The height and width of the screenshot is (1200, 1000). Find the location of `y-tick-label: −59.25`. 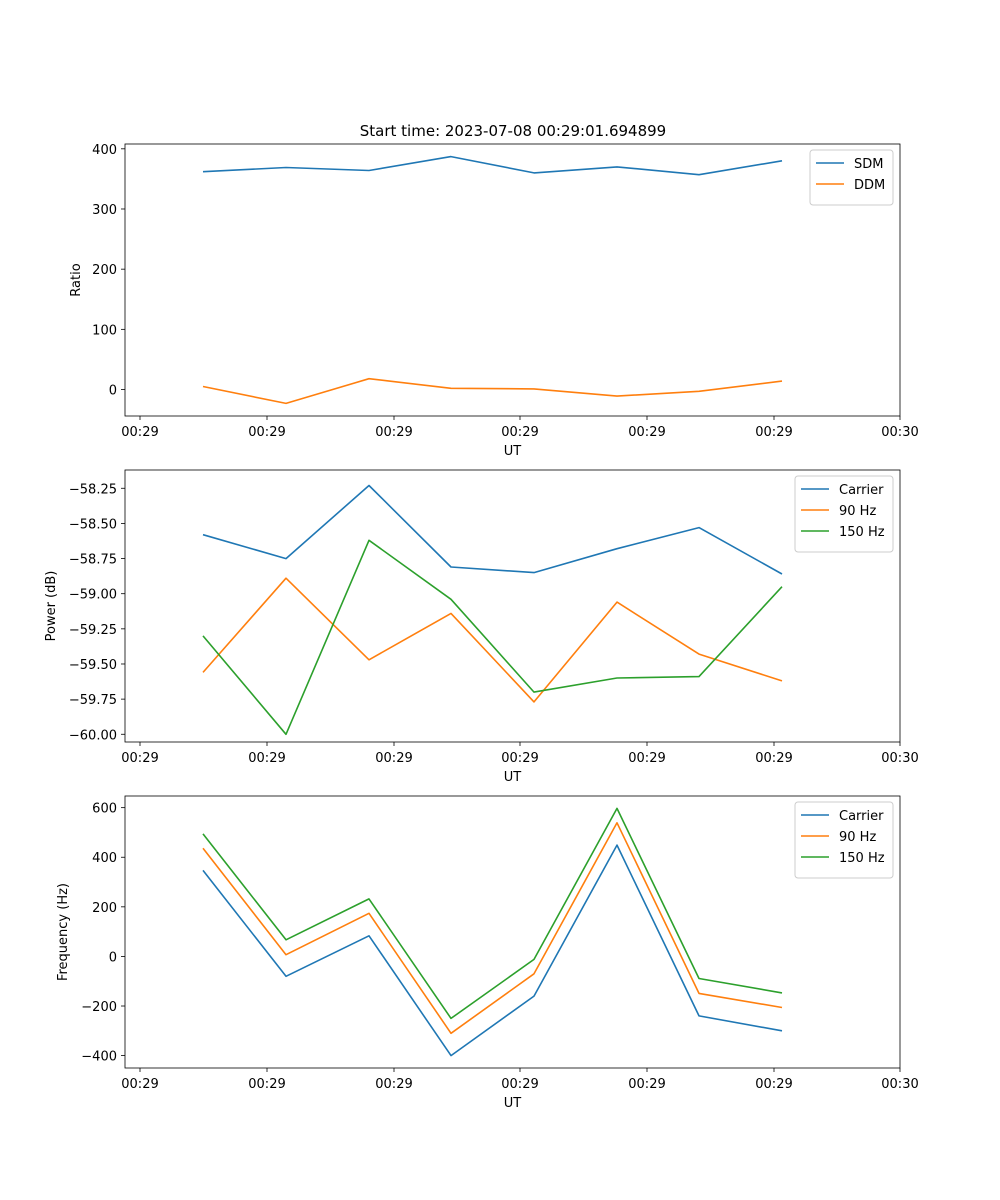

y-tick-label: −59.25 is located at coordinates (93, 630).